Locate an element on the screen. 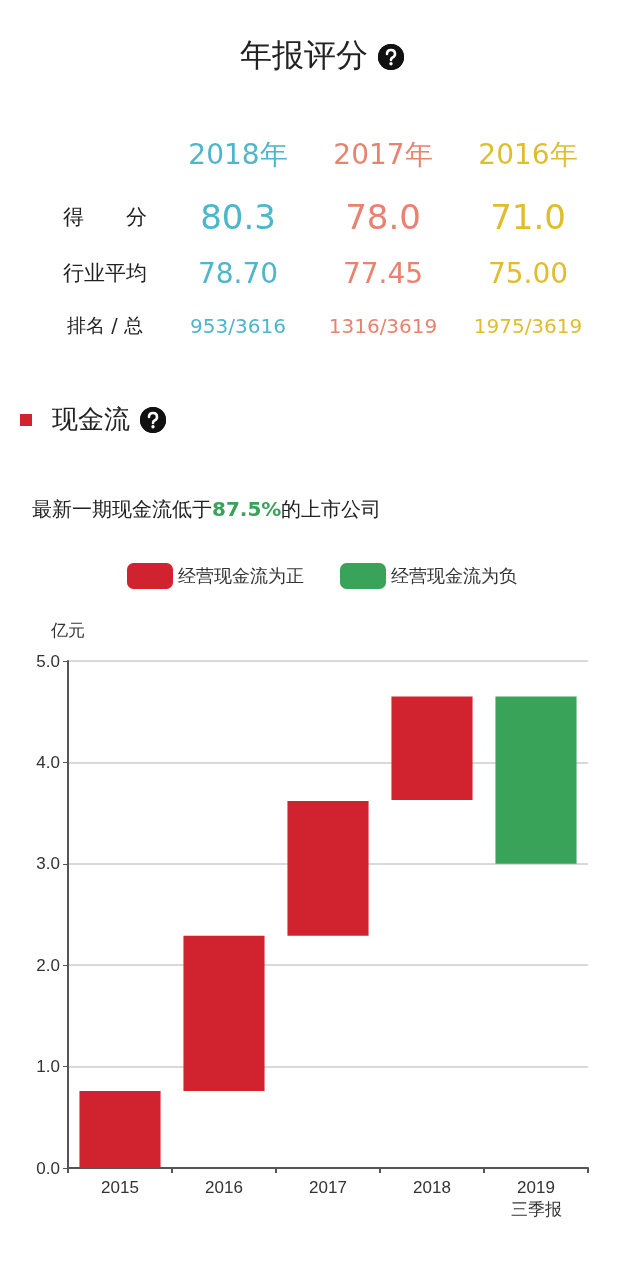 Image resolution: width=644 pixels, height=1269 pixels. category-label: 2018年 is located at coordinates (238, 155).